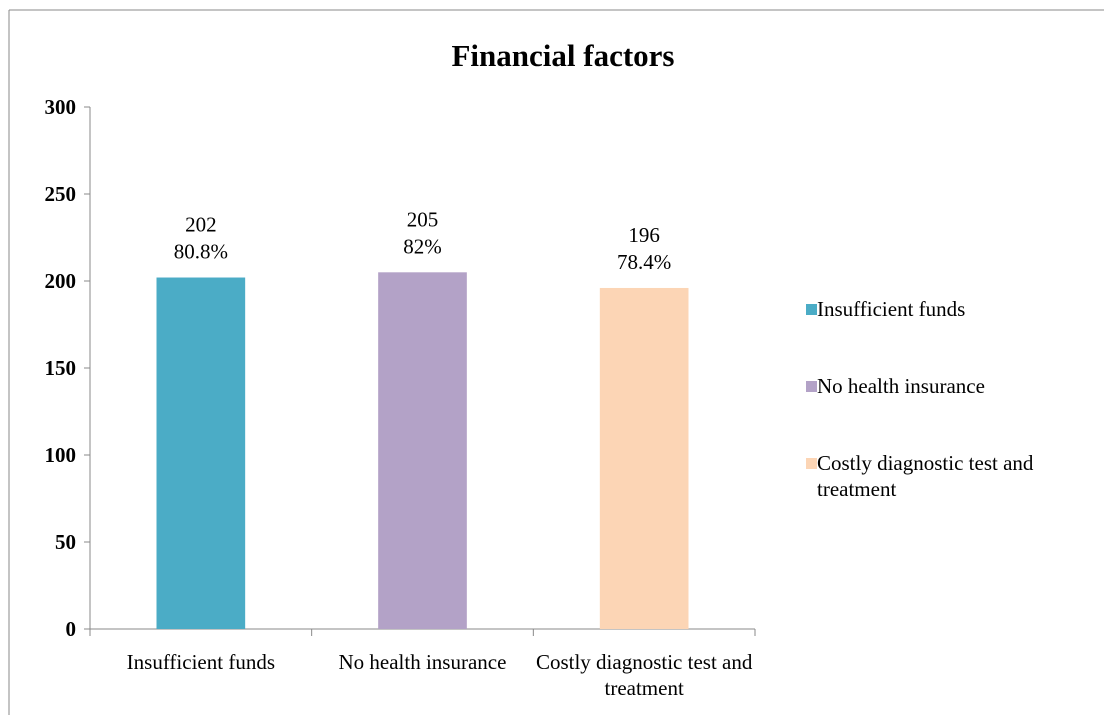 The width and height of the screenshot is (1104, 715). What do you see at coordinates (61, 455) in the screenshot?
I see `y-tick-label: 100` at bounding box center [61, 455].